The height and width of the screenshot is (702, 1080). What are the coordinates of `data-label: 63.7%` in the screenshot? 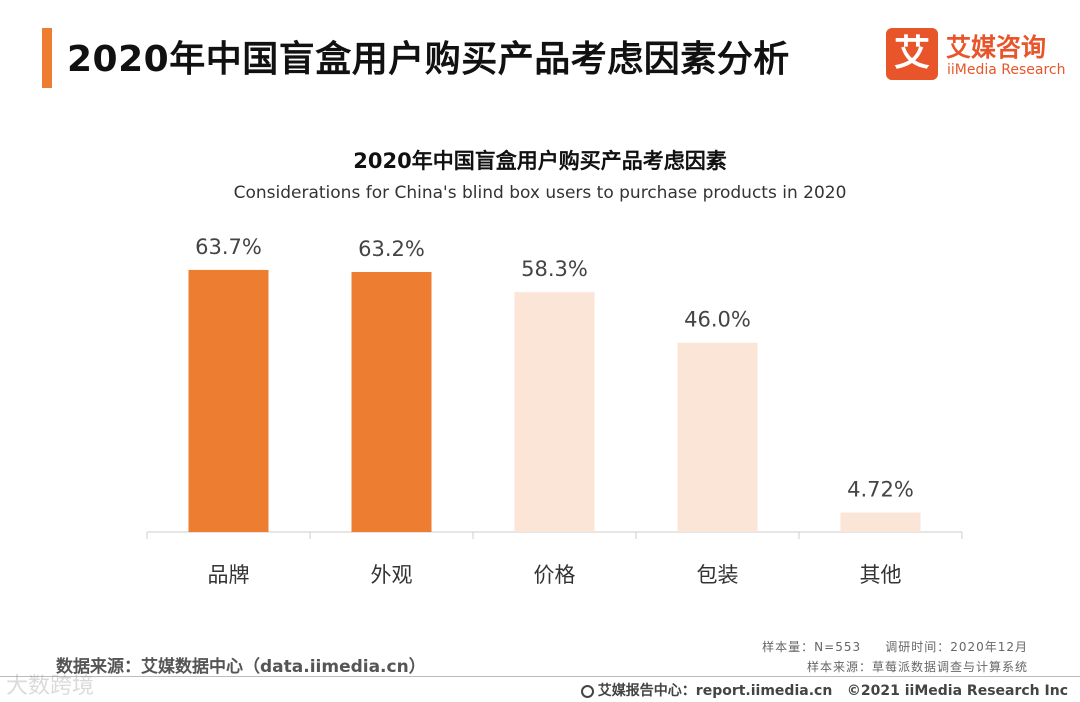 It's located at (228, 247).